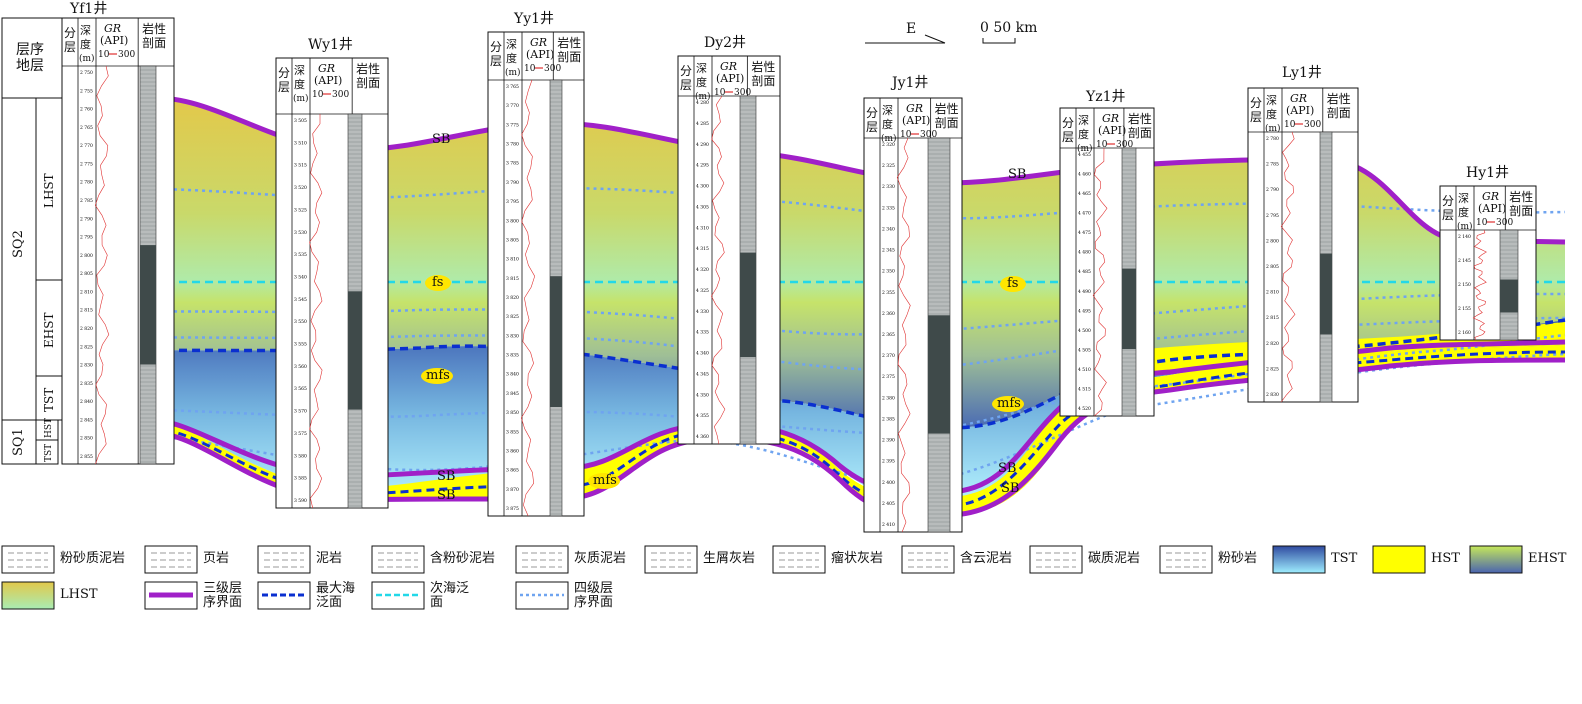  What do you see at coordinates (1272, 369) in the screenshot?
I see `depth-tick: 2 825` at bounding box center [1272, 369].